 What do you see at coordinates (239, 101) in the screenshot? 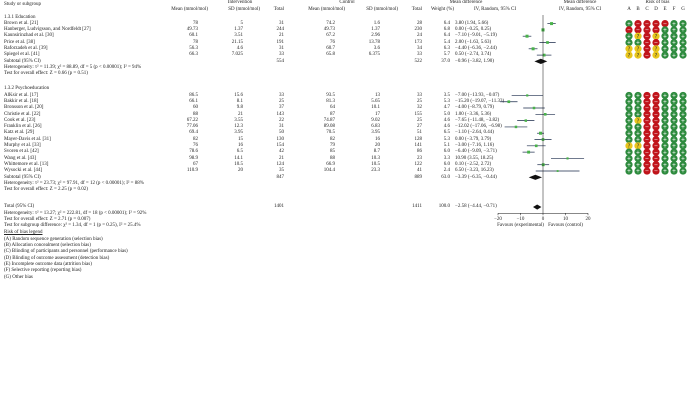
I see `intervention-sd: 8.1` at bounding box center [239, 101].